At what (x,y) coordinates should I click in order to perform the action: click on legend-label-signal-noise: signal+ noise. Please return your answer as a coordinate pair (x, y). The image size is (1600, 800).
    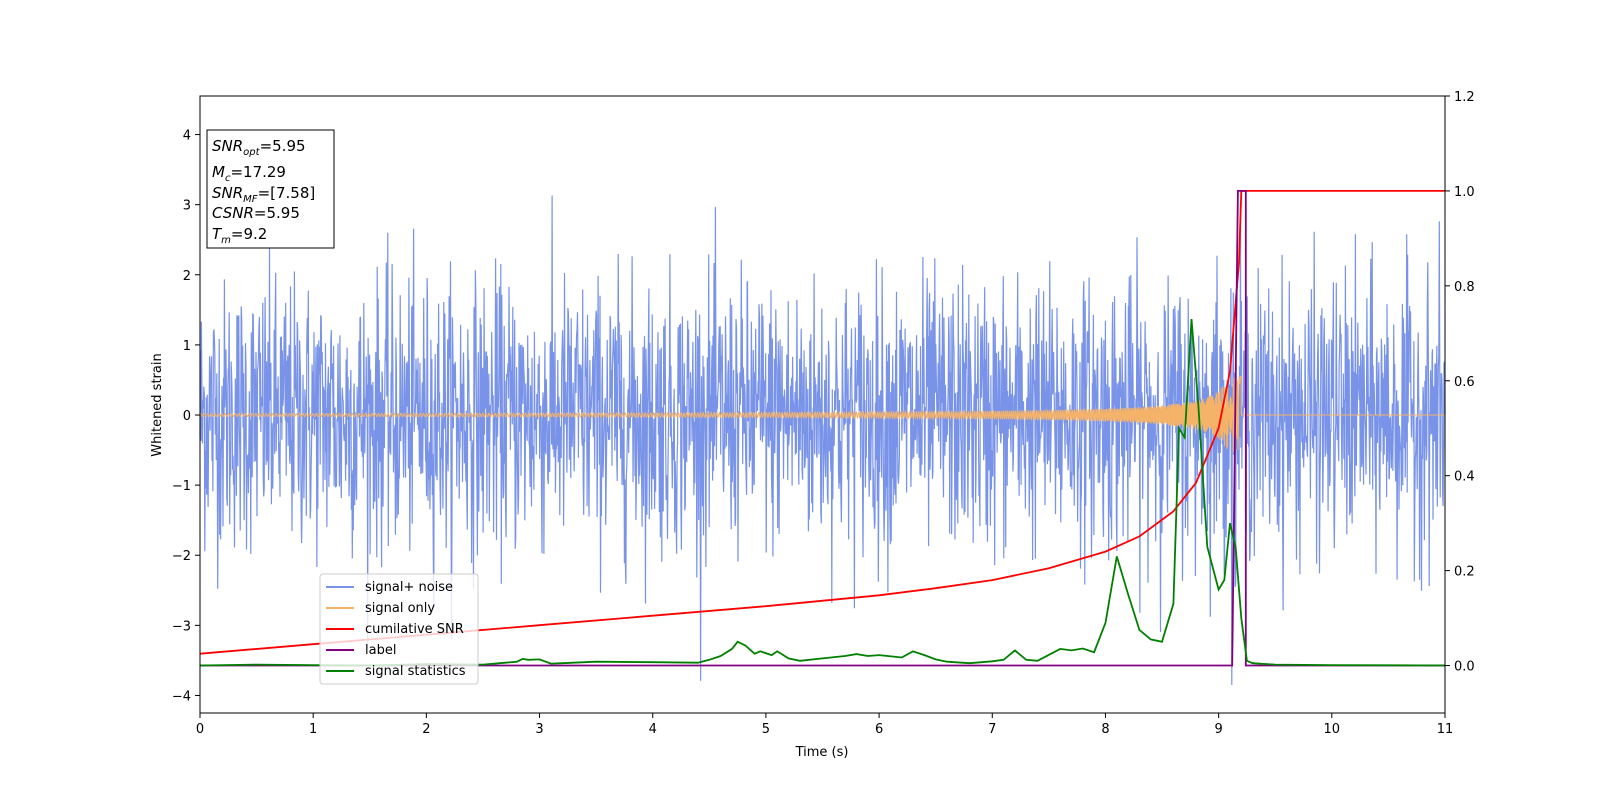
    Looking at the image, I should click on (409, 587).